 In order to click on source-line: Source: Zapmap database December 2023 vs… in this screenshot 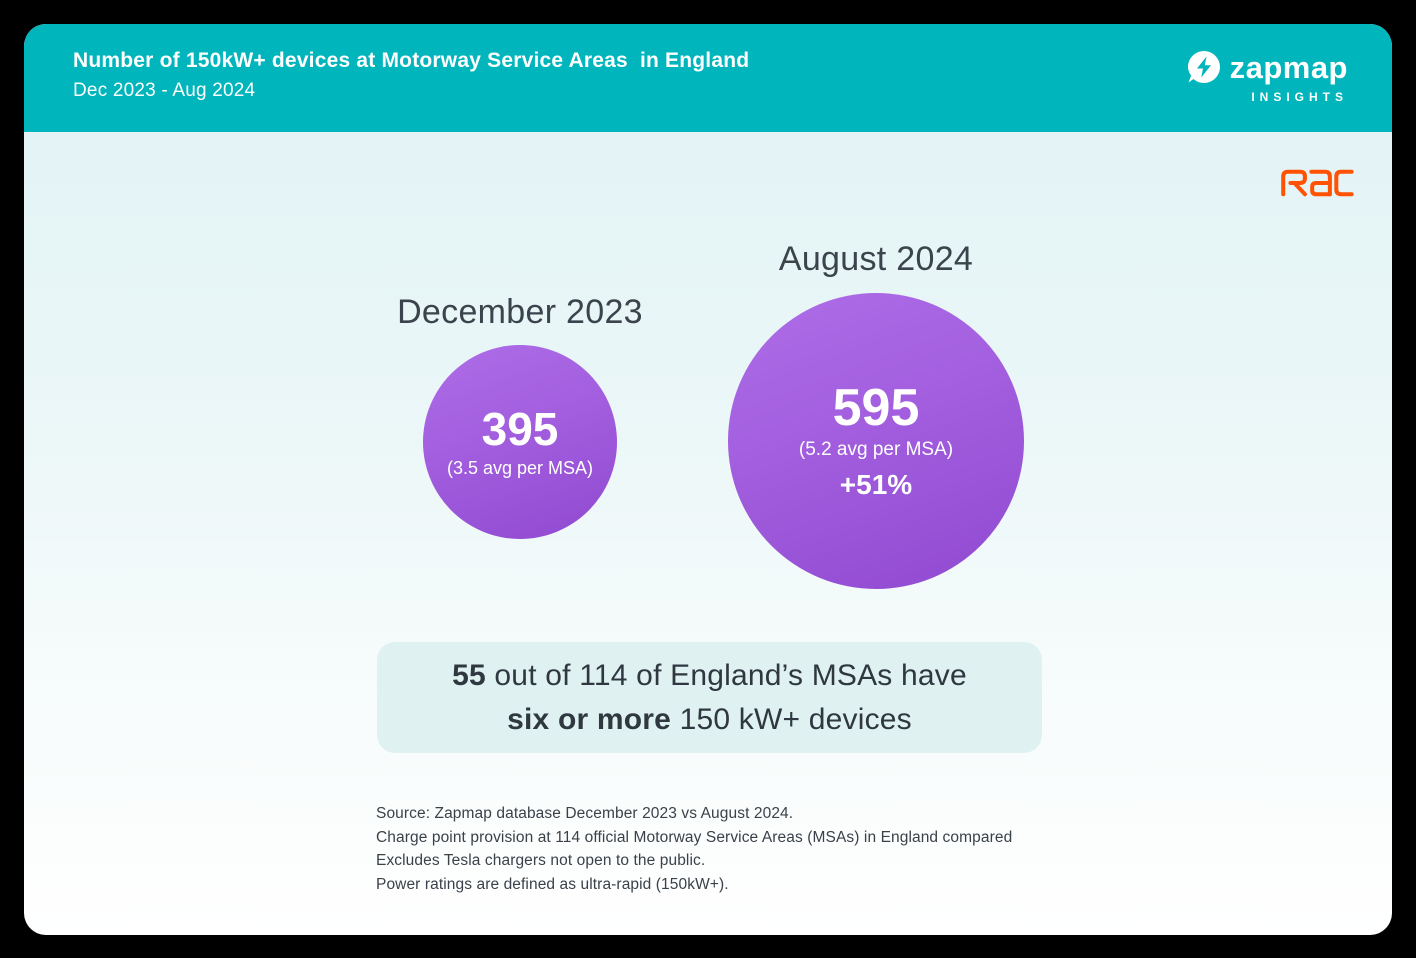, I will do `click(585, 813)`.